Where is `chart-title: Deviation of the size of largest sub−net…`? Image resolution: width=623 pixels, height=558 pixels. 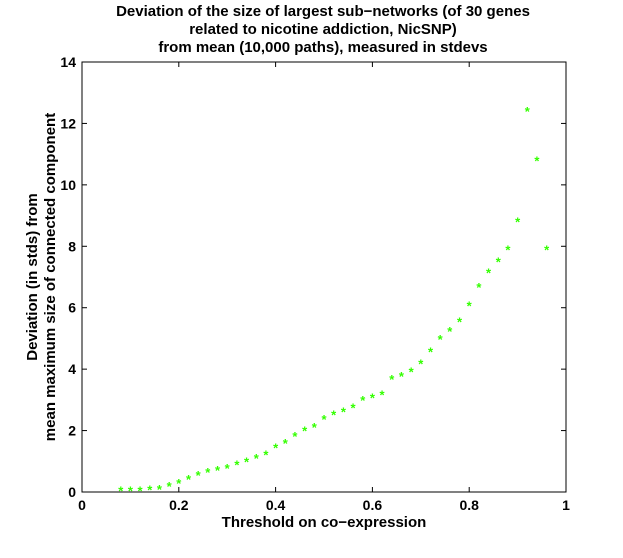
chart-title: Deviation of the size of largest sub−net… is located at coordinates (323, 29).